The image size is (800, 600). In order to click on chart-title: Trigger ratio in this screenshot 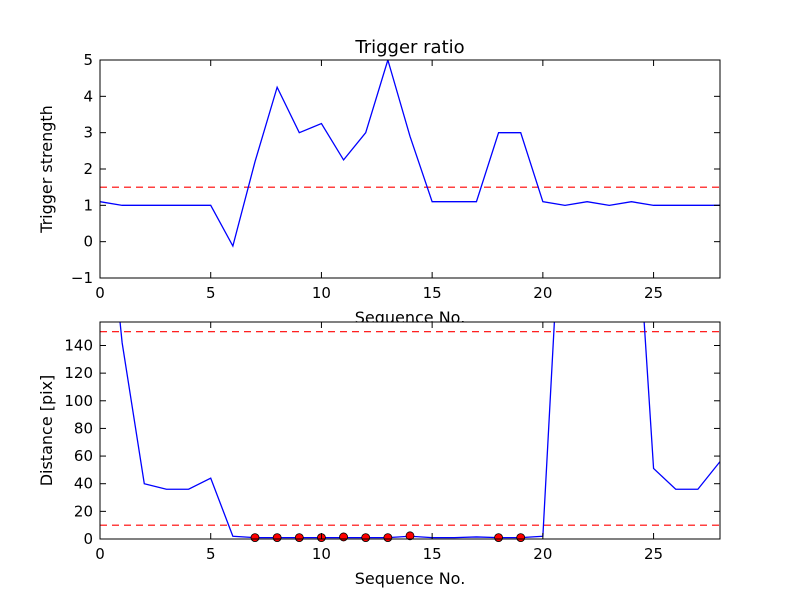, I will do `click(409, 47)`.